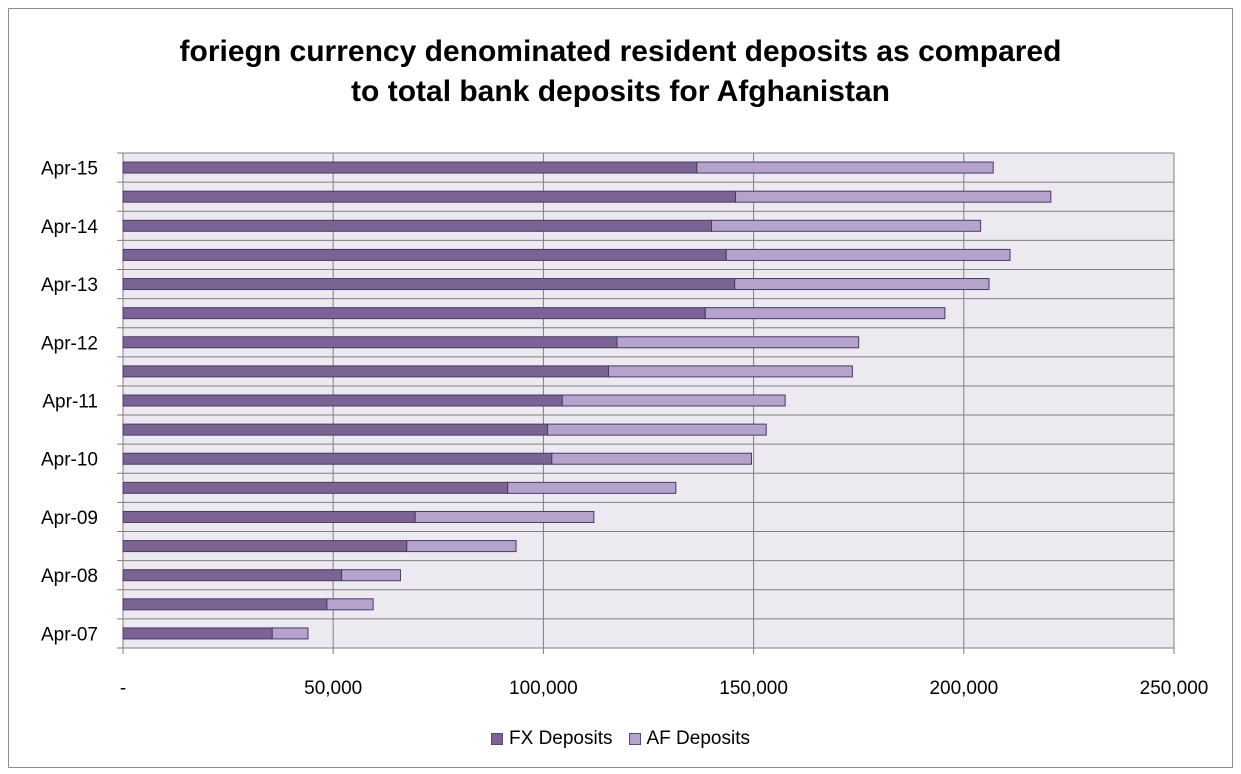  Describe the element at coordinates (333, 688) in the screenshot. I see `x-tick-label: 50,000` at that location.